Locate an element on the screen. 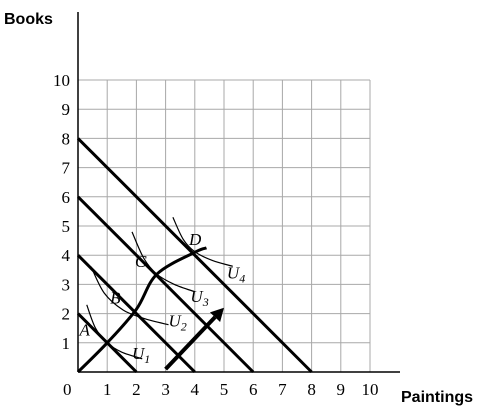 The height and width of the screenshot is (409, 490). y-tick-label: 5 is located at coordinates (66, 226).